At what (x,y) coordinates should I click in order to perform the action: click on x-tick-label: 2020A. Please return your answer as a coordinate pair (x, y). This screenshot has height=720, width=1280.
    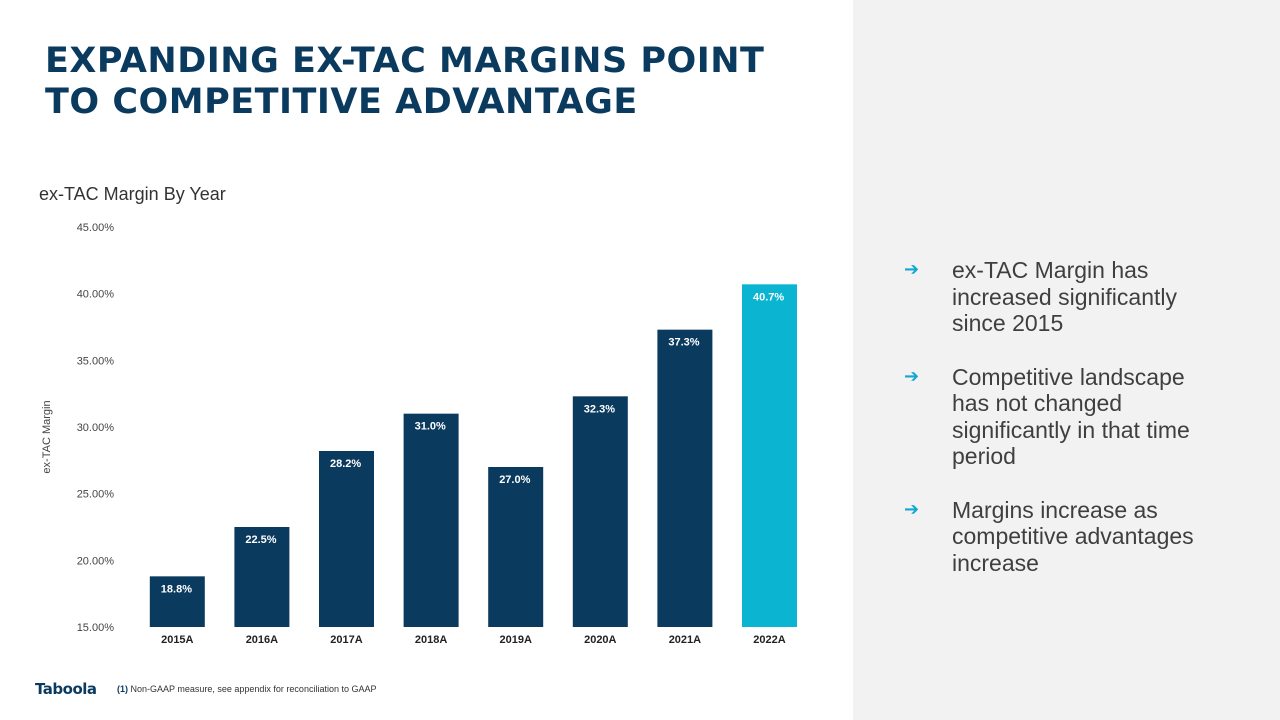
    Looking at the image, I should click on (600, 640).